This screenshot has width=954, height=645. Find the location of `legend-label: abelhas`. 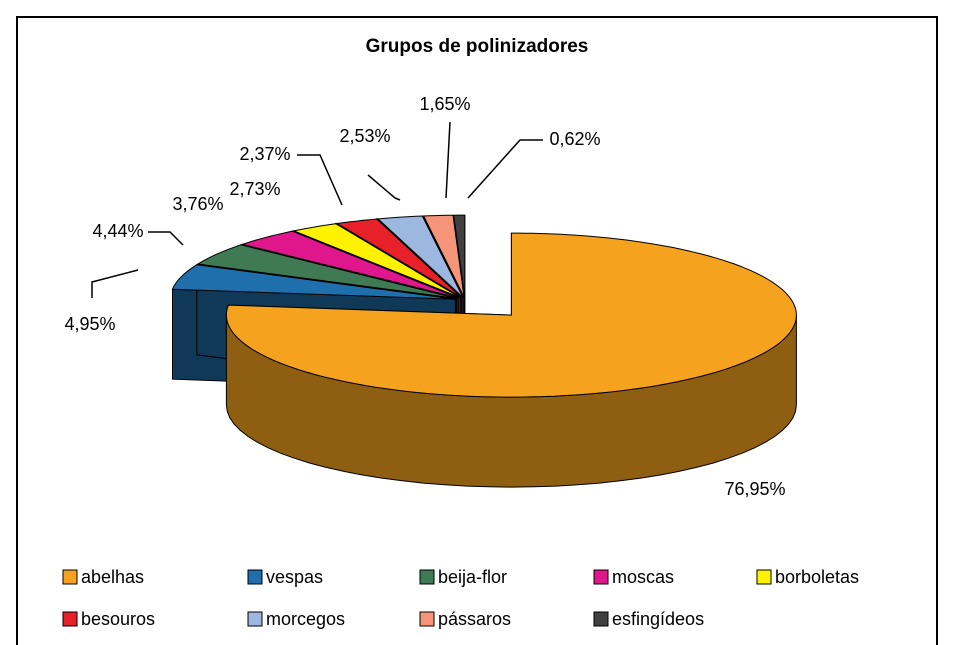

legend-label: abelhas is located at coordinates (112, 577).